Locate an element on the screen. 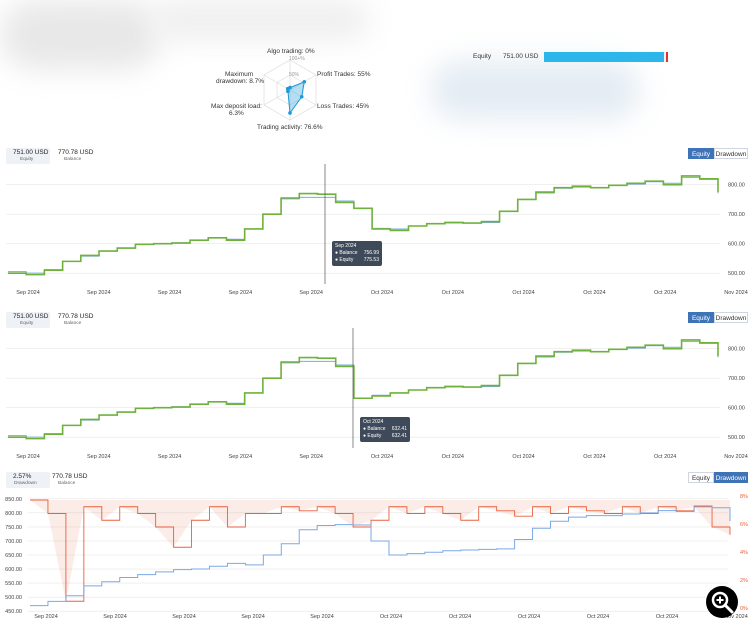  equity-legend-sub: Equity is located at coordinates (27, 323).